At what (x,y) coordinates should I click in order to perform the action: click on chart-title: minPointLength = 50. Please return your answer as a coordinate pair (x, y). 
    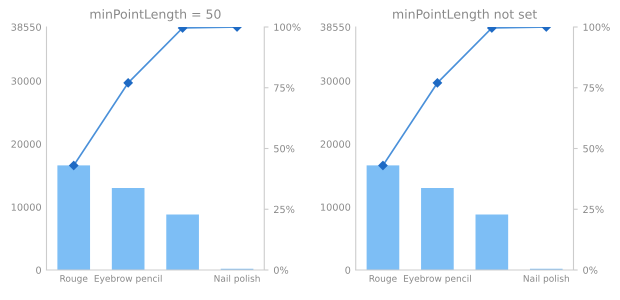
    Looking at the image, I should click on (155, 15).